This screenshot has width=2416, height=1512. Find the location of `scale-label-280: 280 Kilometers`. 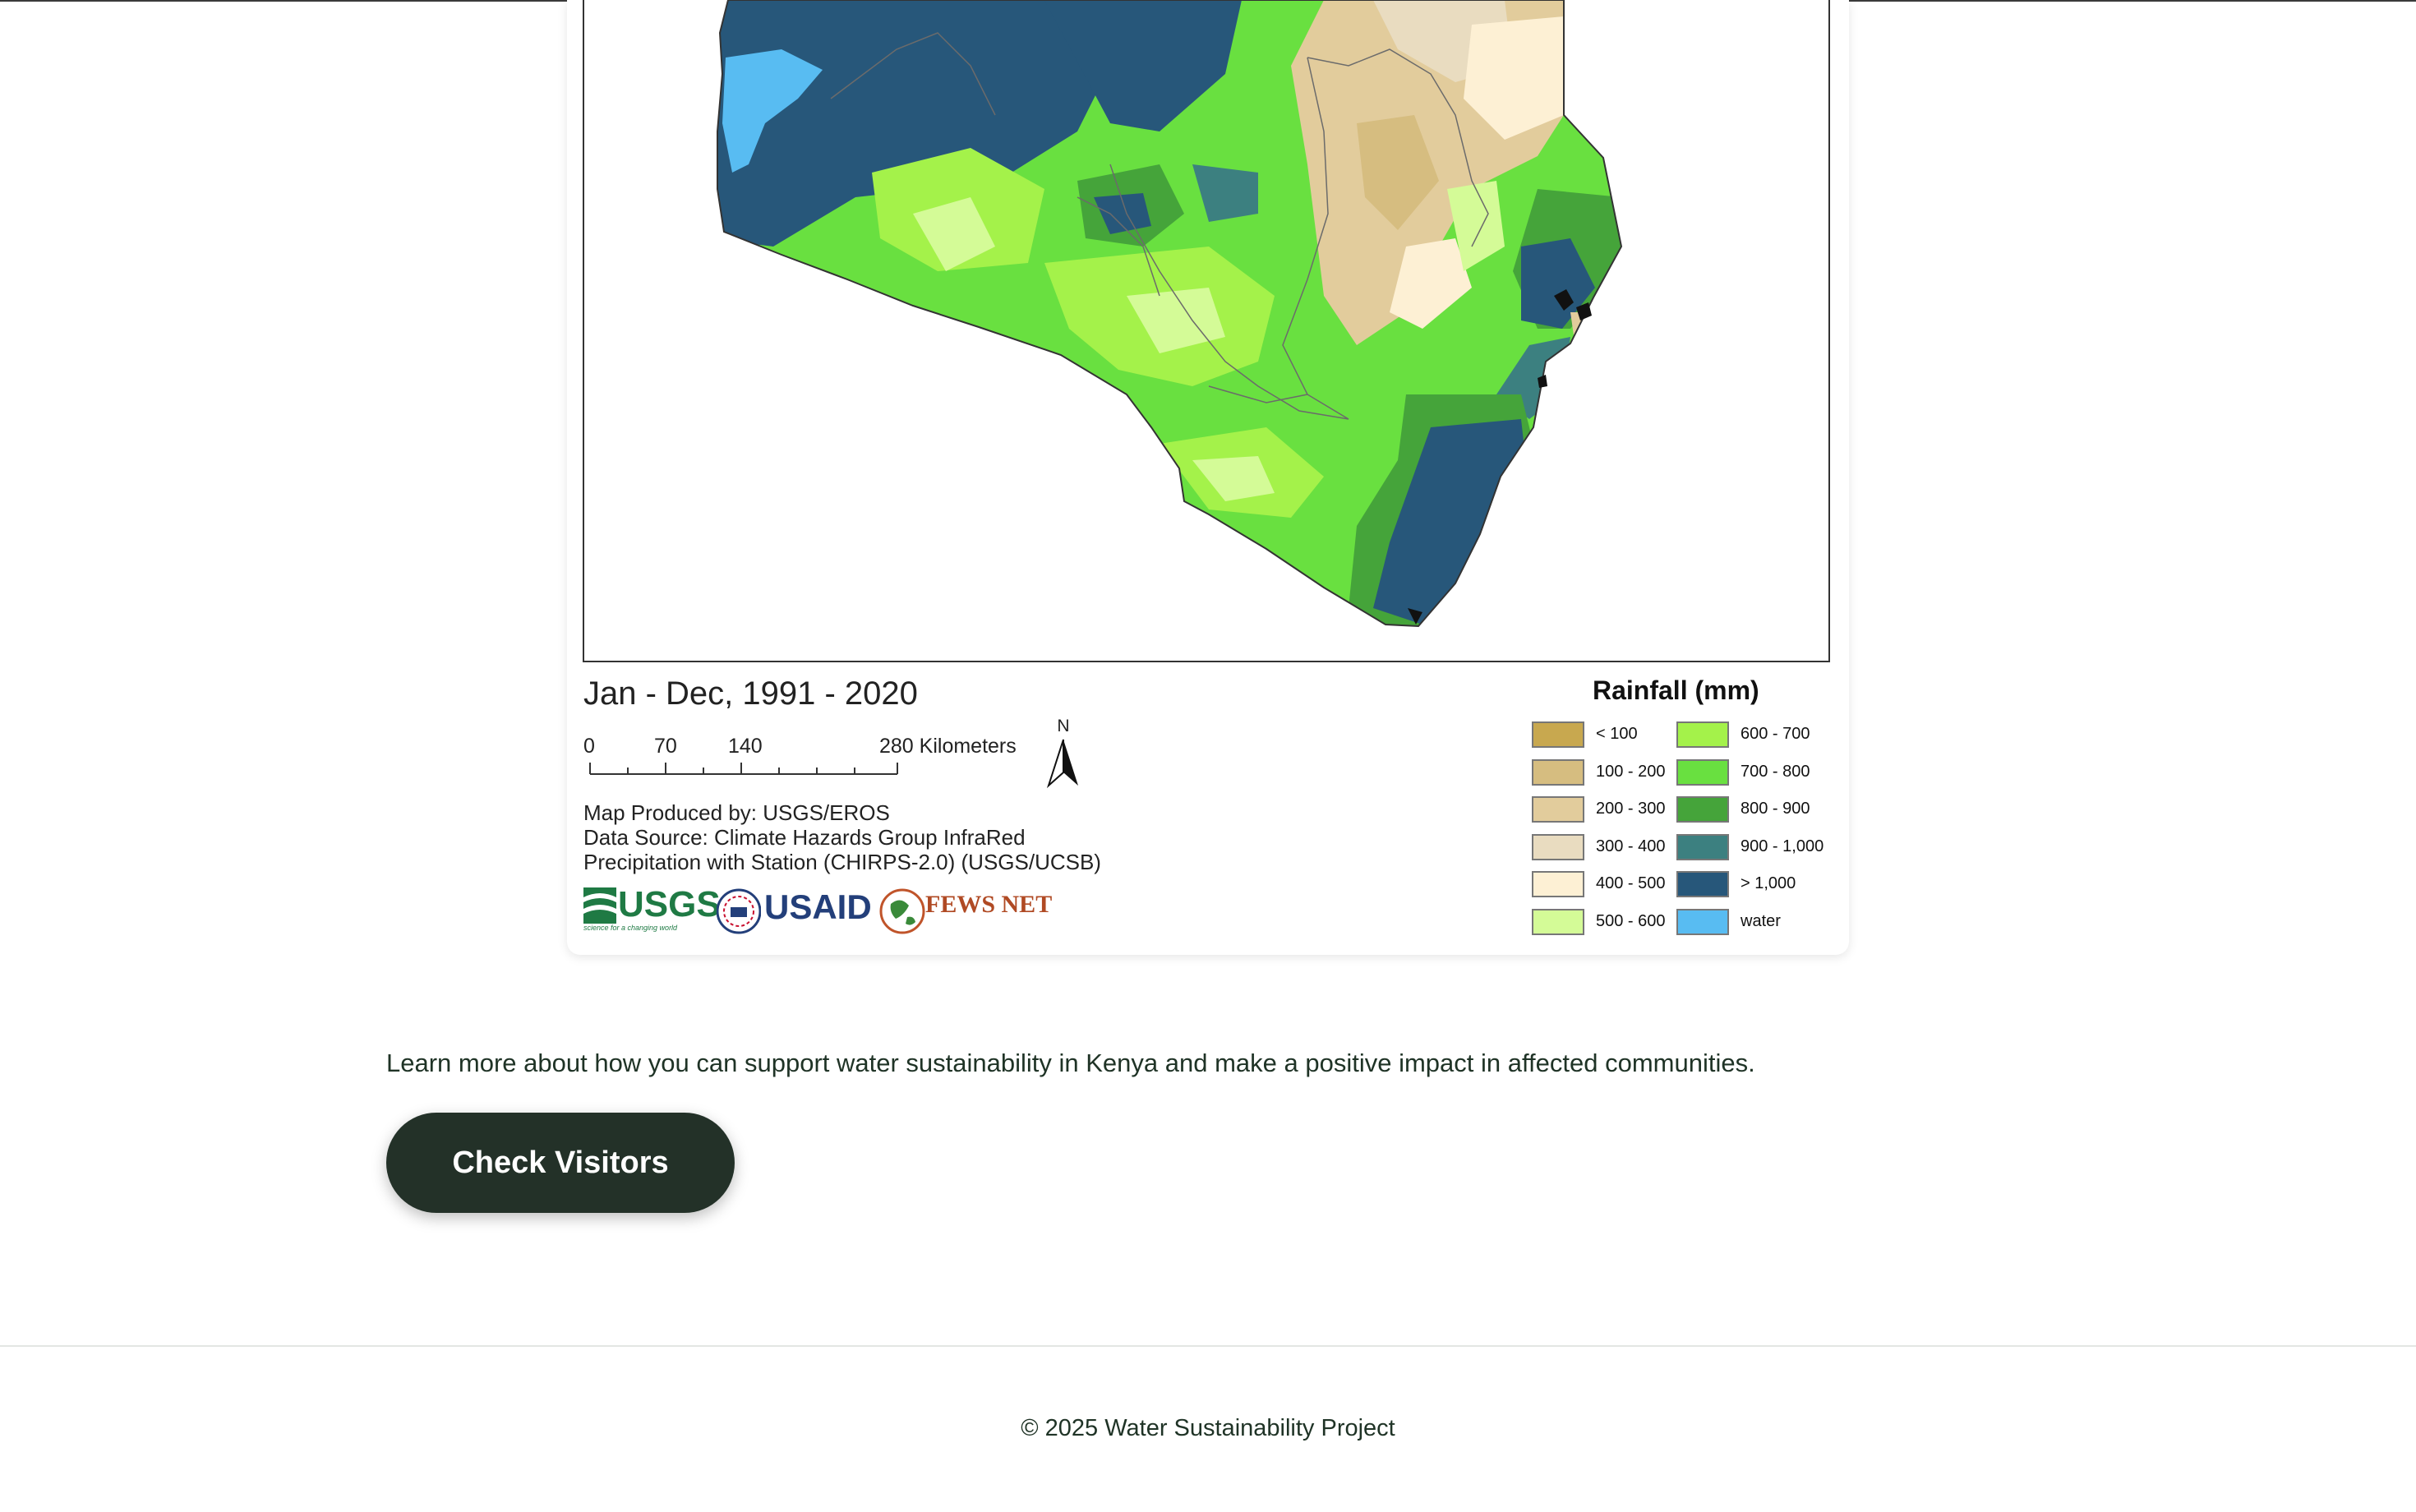

scale-label-280: 280 Kilometers is located at coordinates (948, 746).